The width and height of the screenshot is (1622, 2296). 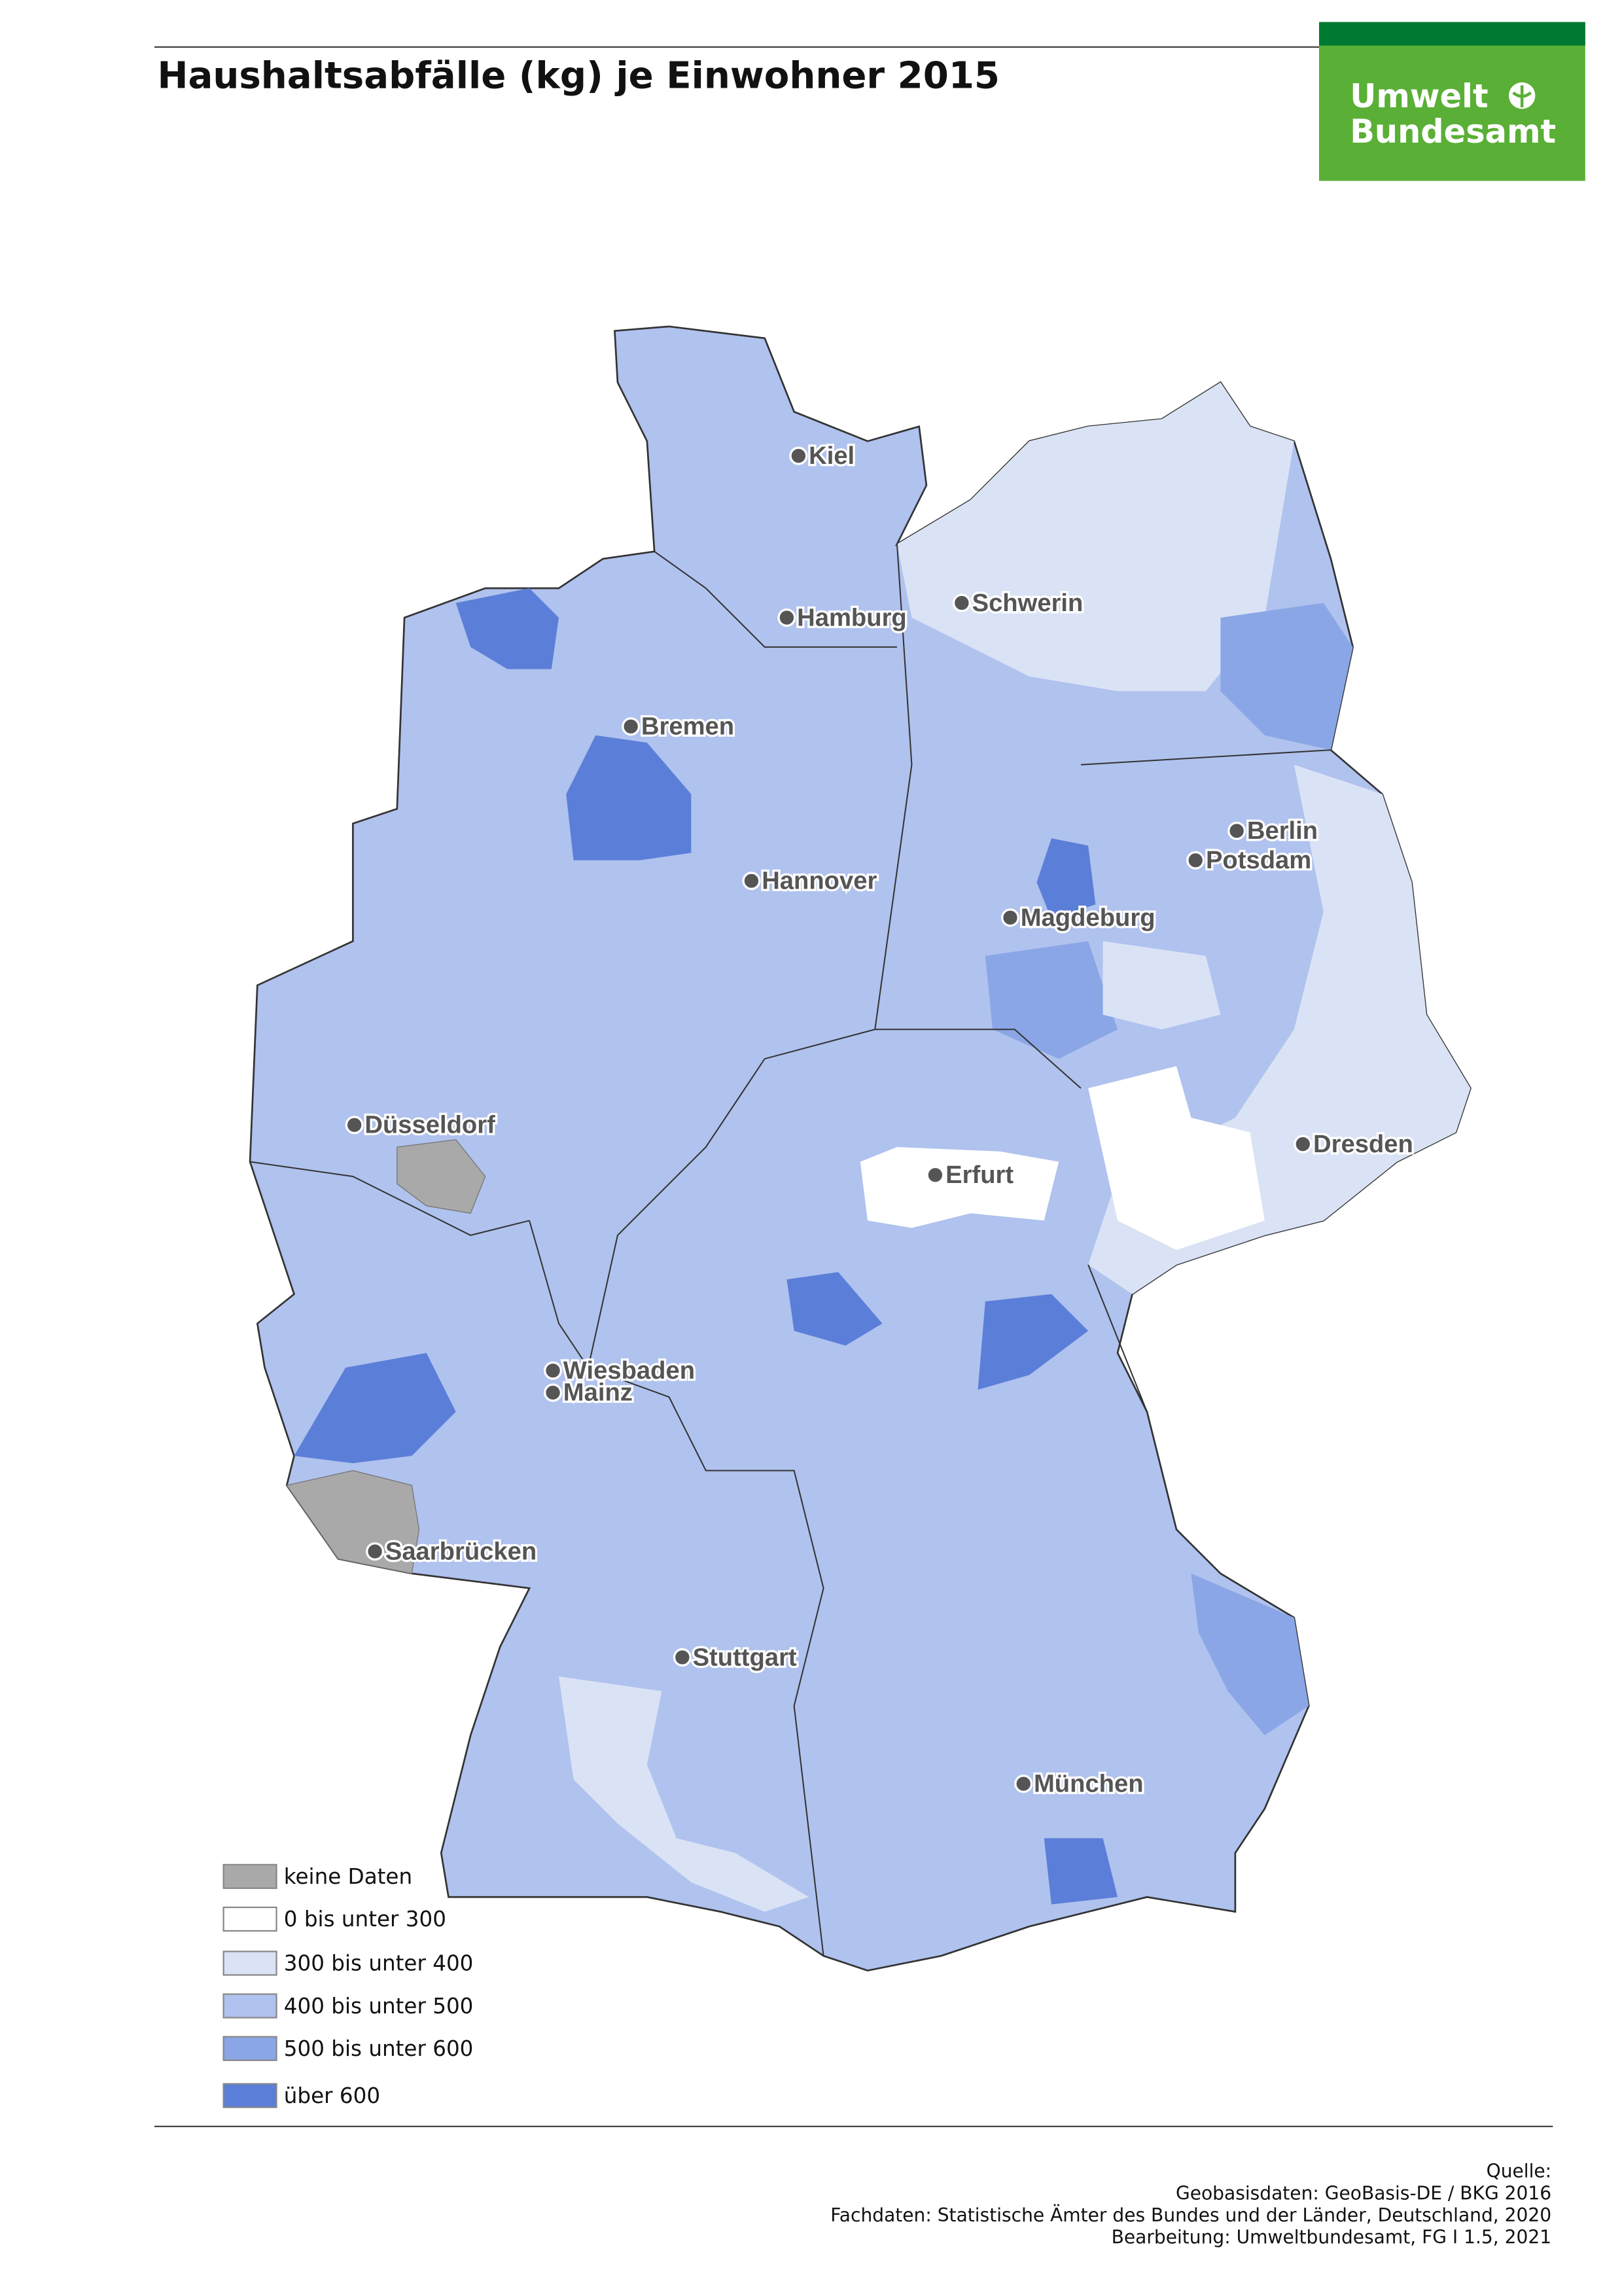 I want to click on city-label: Erfurt, so click(x=980, y=1175).